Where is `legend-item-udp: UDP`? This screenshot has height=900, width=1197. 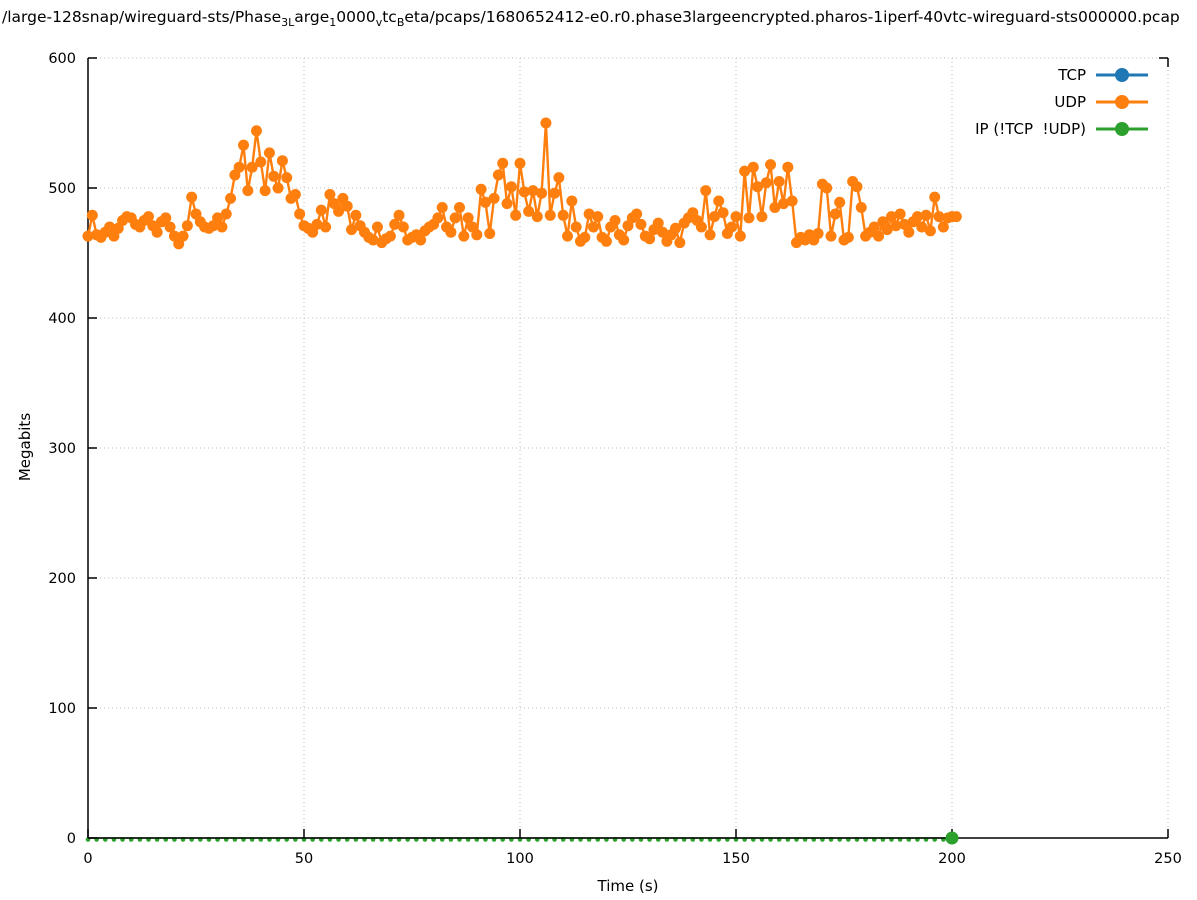
legend-item-udp: UDP is located at coordinates (1062, 101).